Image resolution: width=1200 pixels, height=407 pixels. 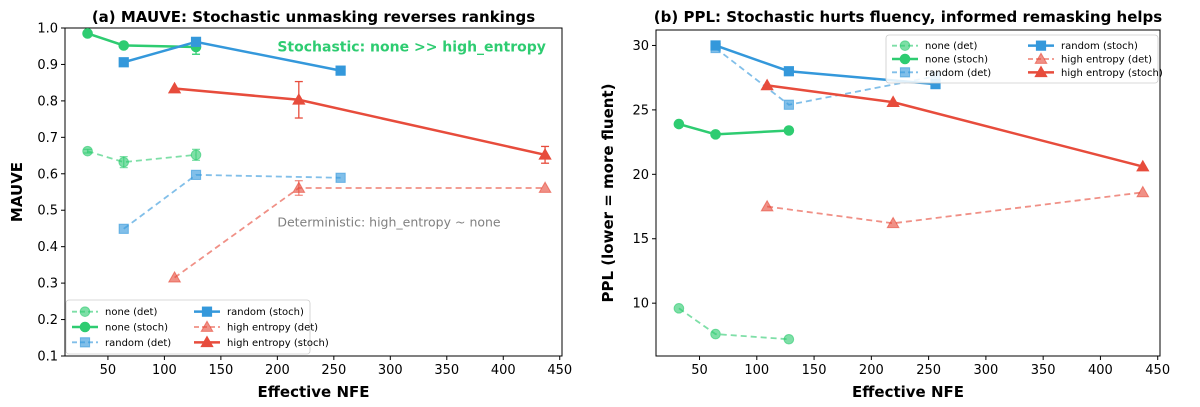 What do you see at coordinates (47, 211) in the screenshot?
I see `y-tick-label: 0.5` at bounding box center [47, 211].